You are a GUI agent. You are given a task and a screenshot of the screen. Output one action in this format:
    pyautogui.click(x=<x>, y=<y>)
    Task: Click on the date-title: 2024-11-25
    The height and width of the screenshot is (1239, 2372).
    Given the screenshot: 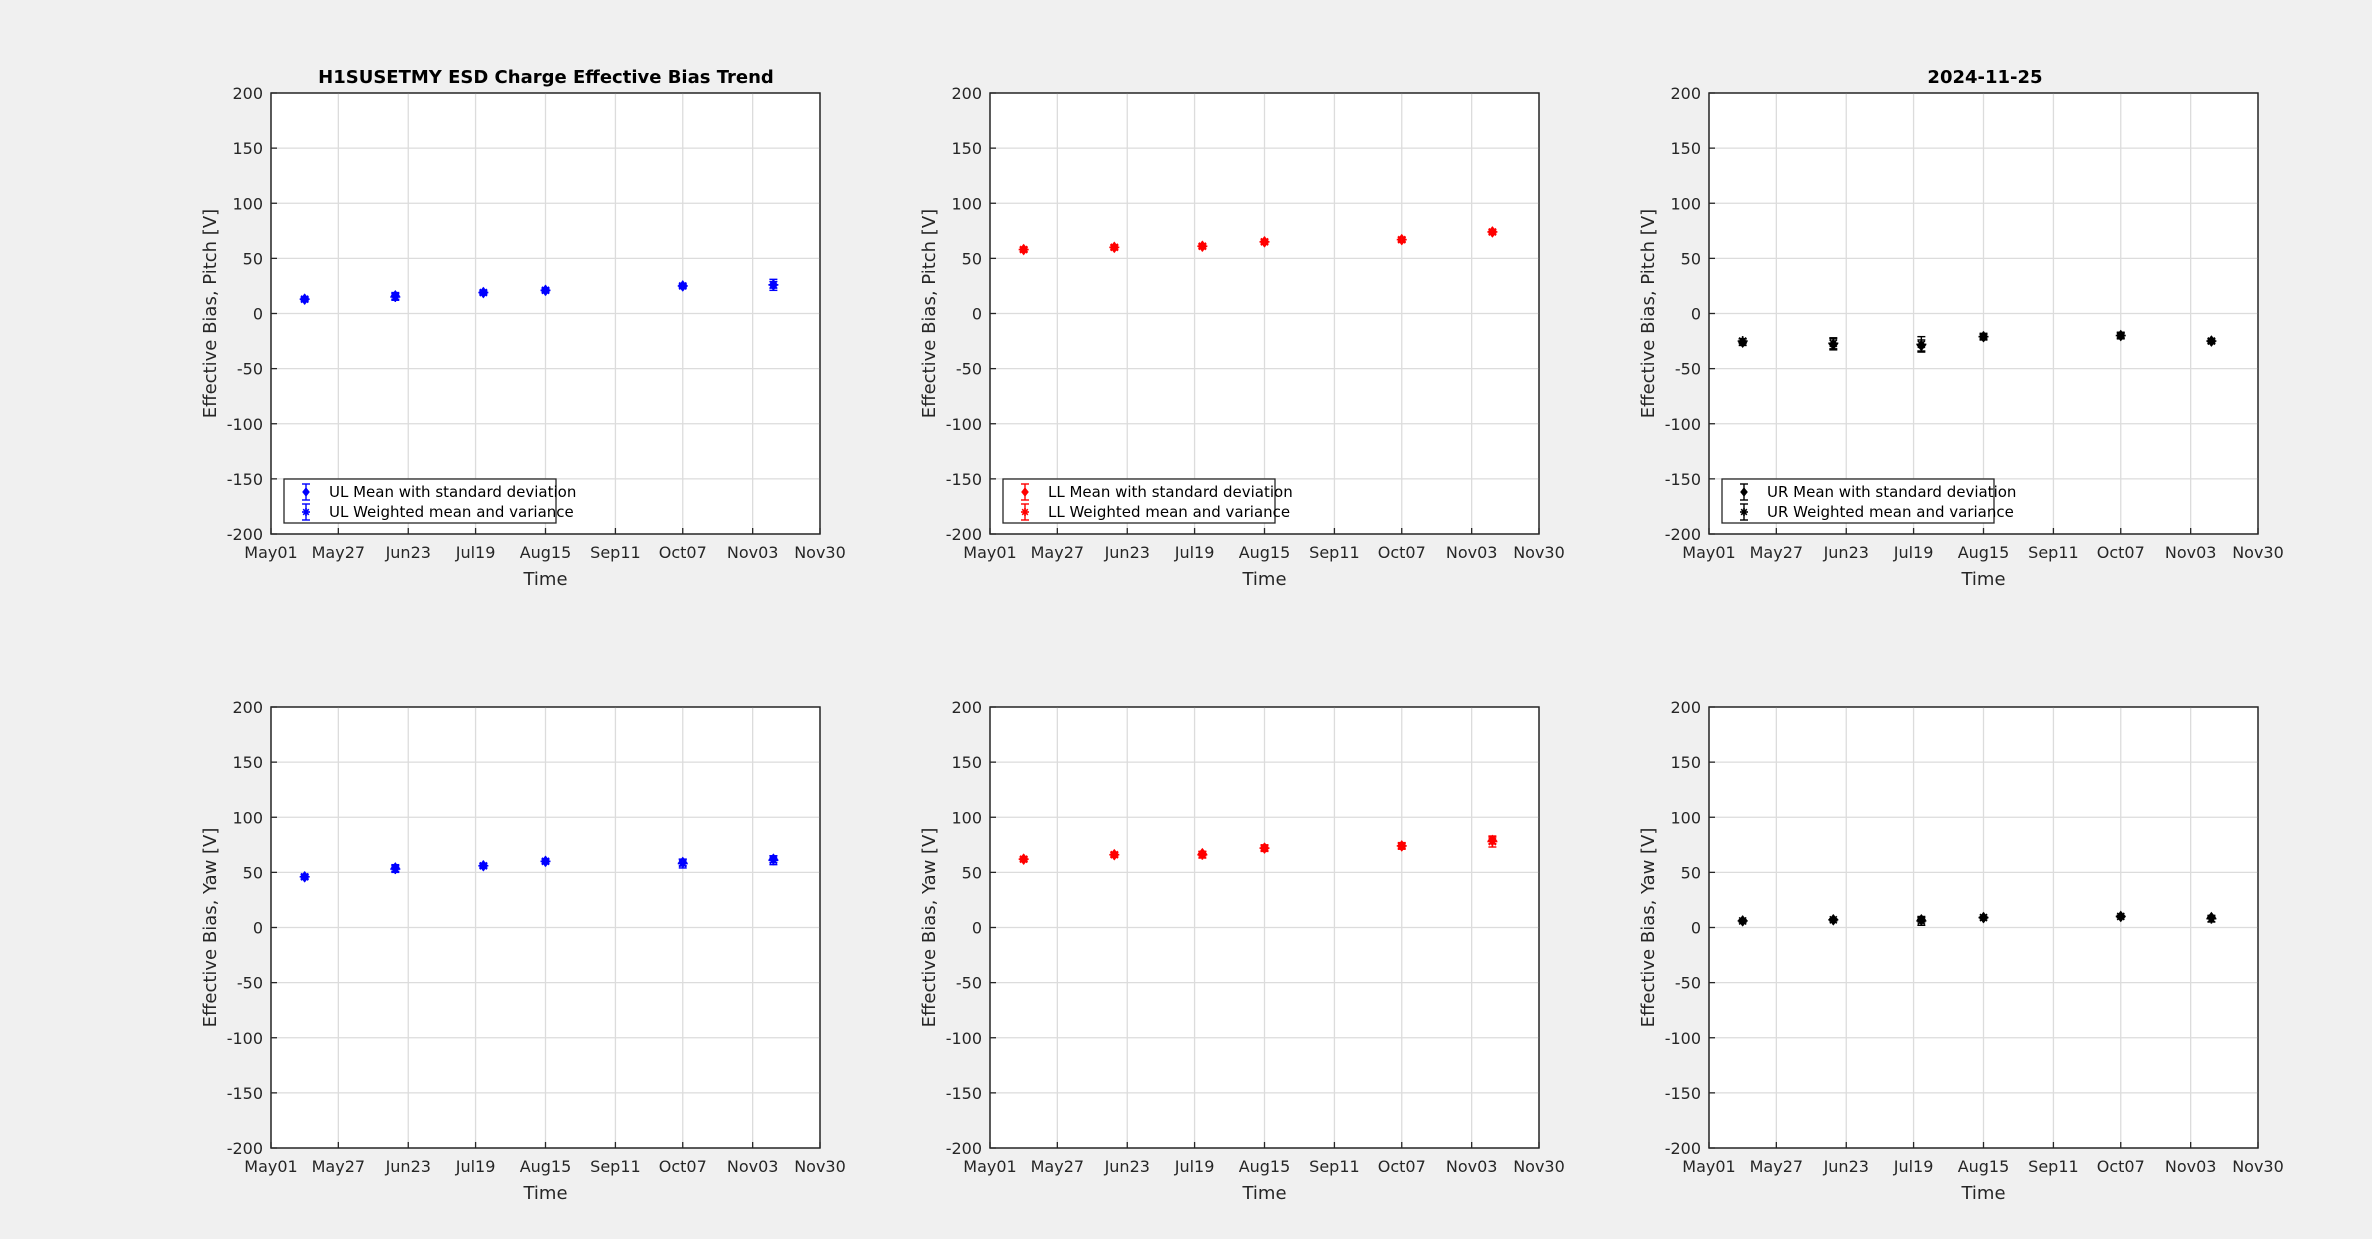 What is the action you would take?
    pyautogui.click(x=1984, y=77)
    